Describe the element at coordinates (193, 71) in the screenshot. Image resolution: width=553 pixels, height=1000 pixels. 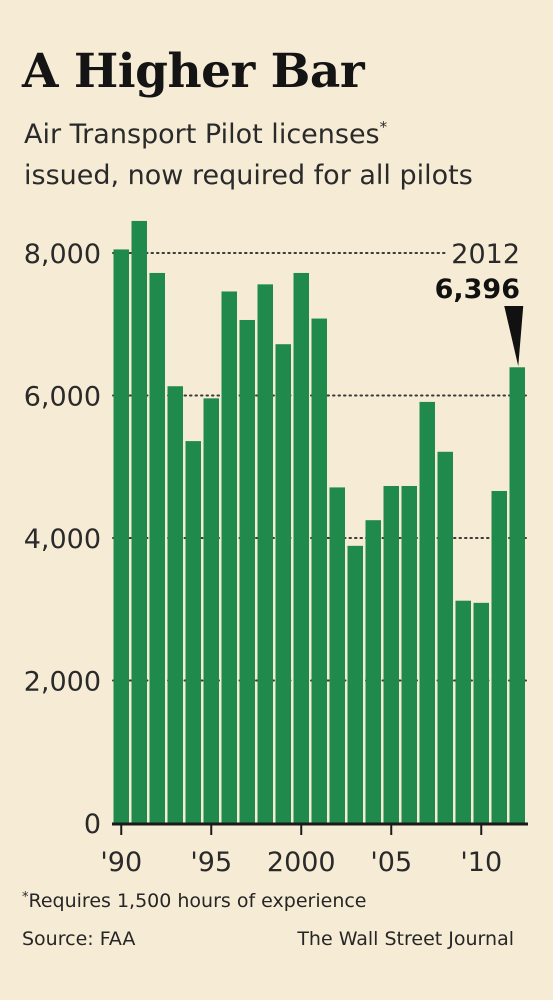
I see `chart-title: A Higher Bar` at that location.